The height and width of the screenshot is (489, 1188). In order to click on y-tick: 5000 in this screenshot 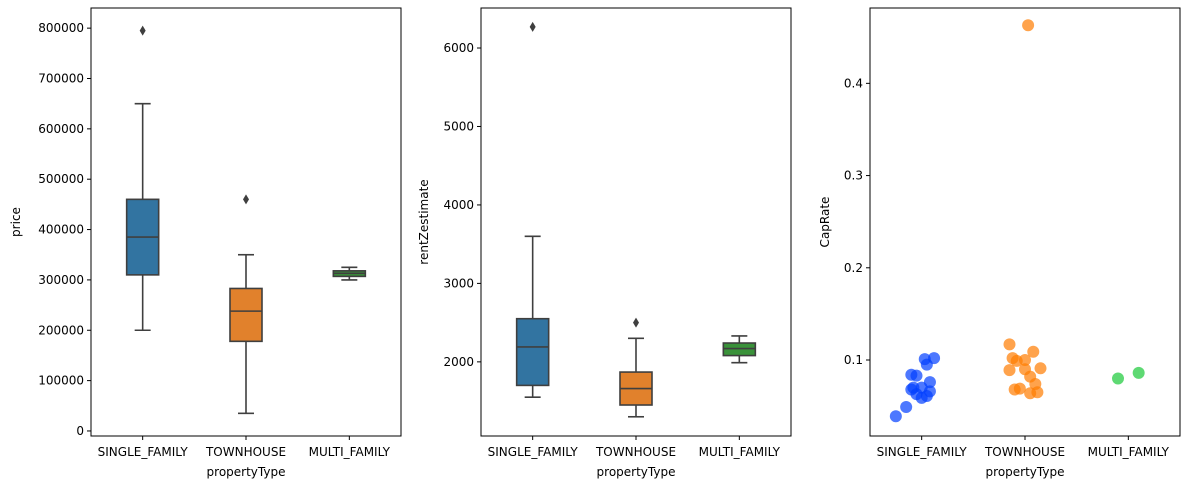, I will do `click(462, 126)`.